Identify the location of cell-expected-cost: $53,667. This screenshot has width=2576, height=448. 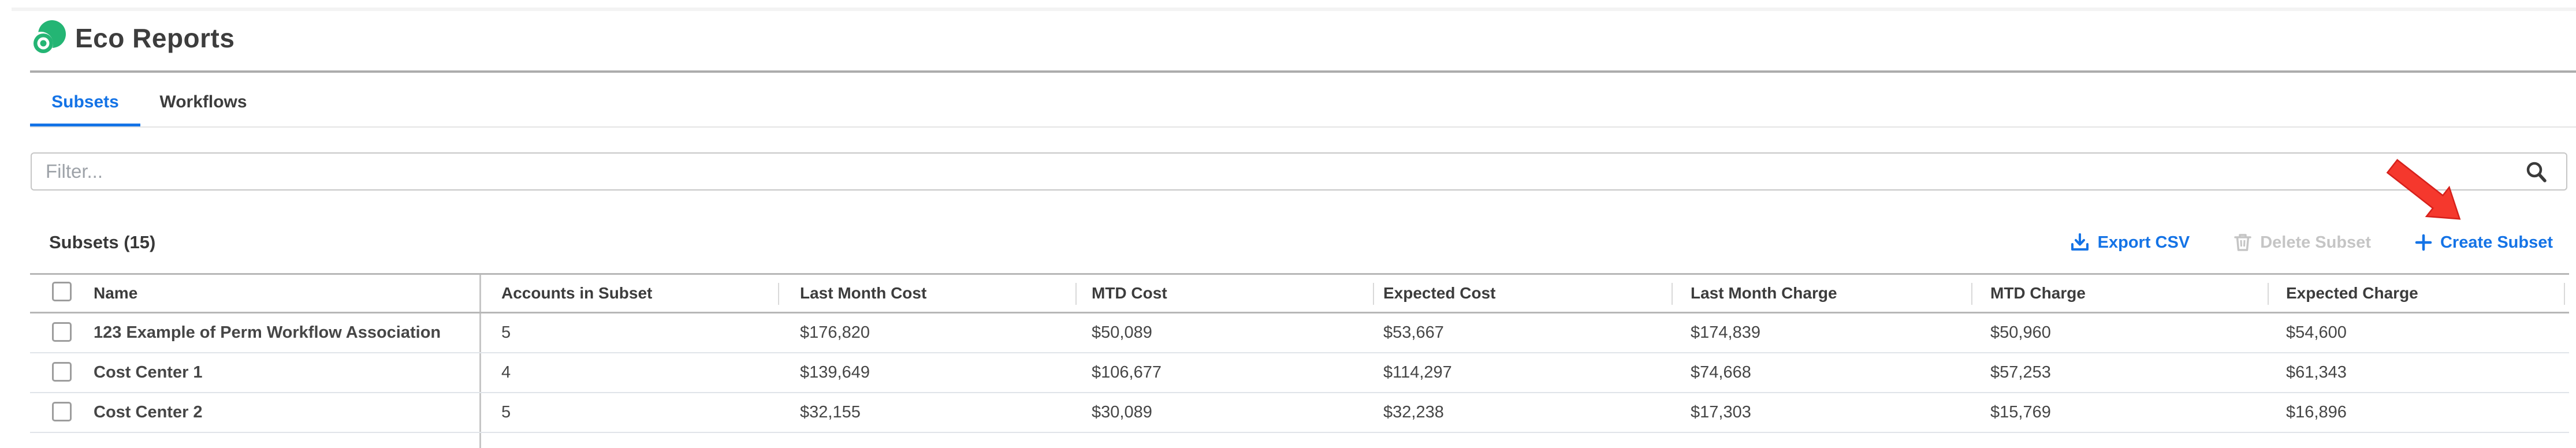
(1414, 332).